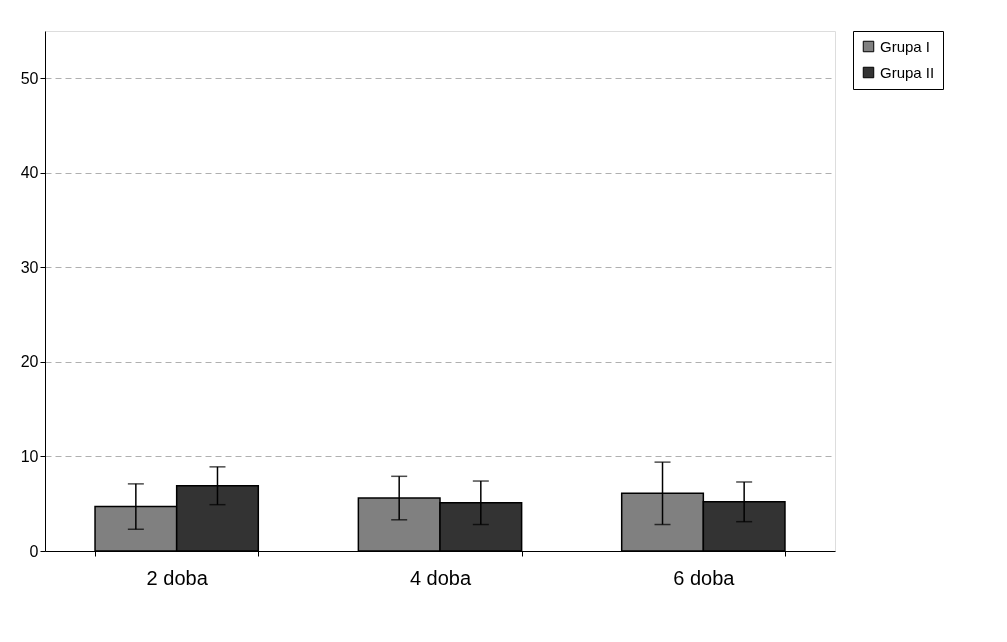  I want to click on legend-label: Grupa I, so click(905, 46).